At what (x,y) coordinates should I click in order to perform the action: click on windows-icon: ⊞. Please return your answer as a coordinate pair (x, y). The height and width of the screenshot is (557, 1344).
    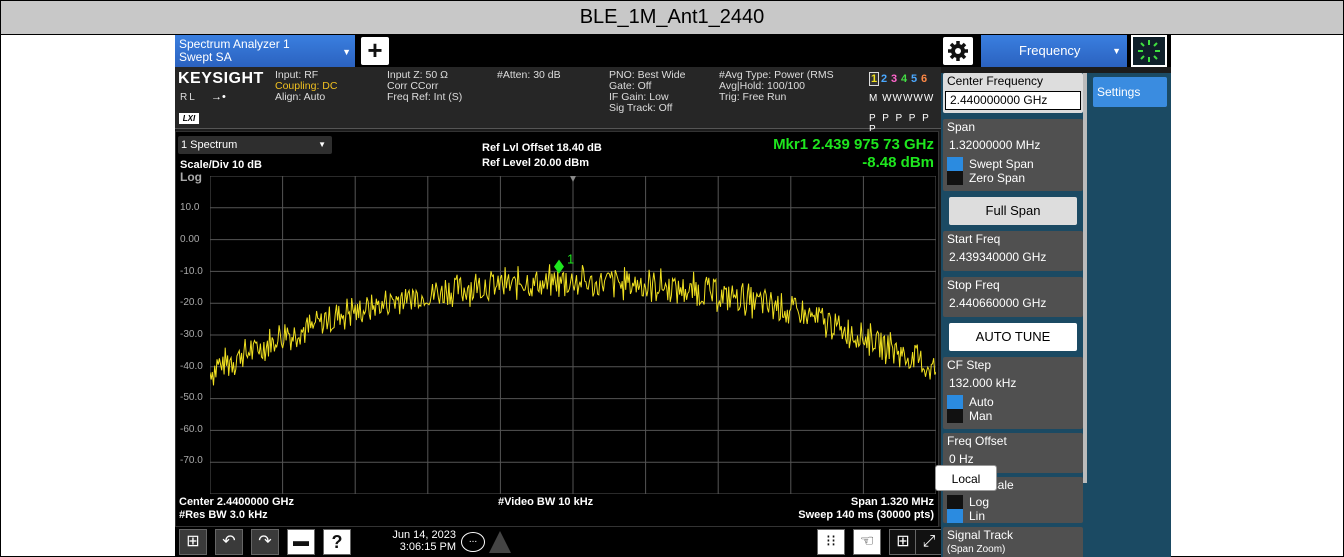
    Looking at the image, I should click on (193, 542).